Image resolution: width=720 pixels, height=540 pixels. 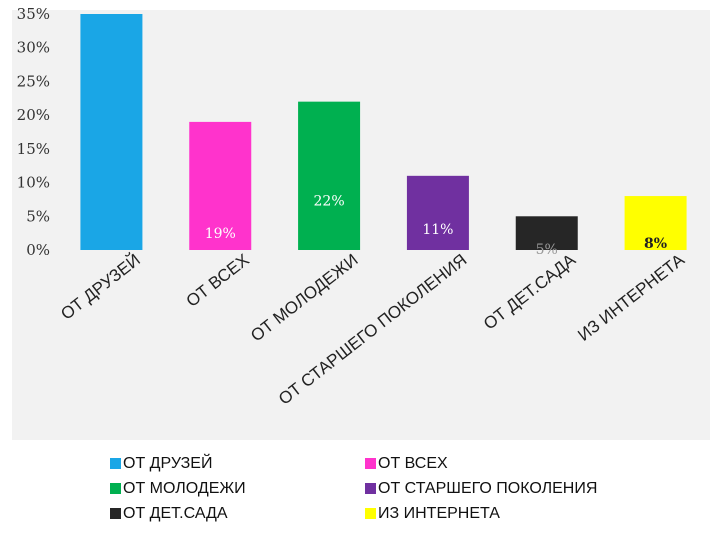 What do you see at coordinates (220, 234) in the screenshot?
I see `data-label: 19%` at bounding box center [220, 234].